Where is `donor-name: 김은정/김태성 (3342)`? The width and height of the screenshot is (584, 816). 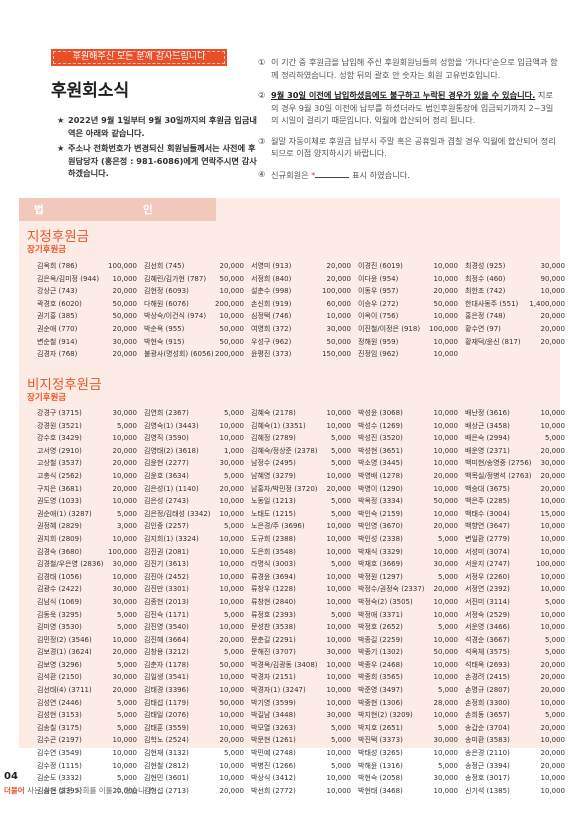
donor-name: 김은정/김태성 (3342) is located at coordinates (177, 513).